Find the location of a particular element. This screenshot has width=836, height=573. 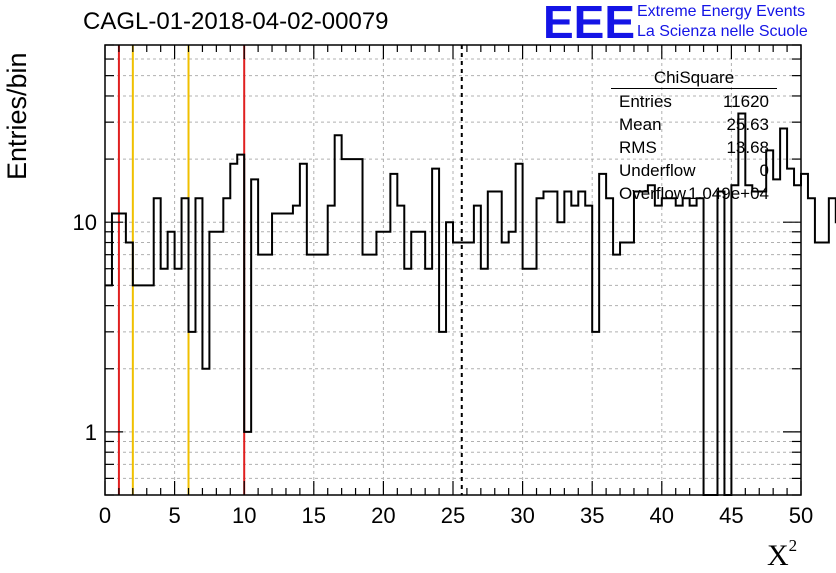

x-tick-label: 25 is located at coordinates (453, 515).